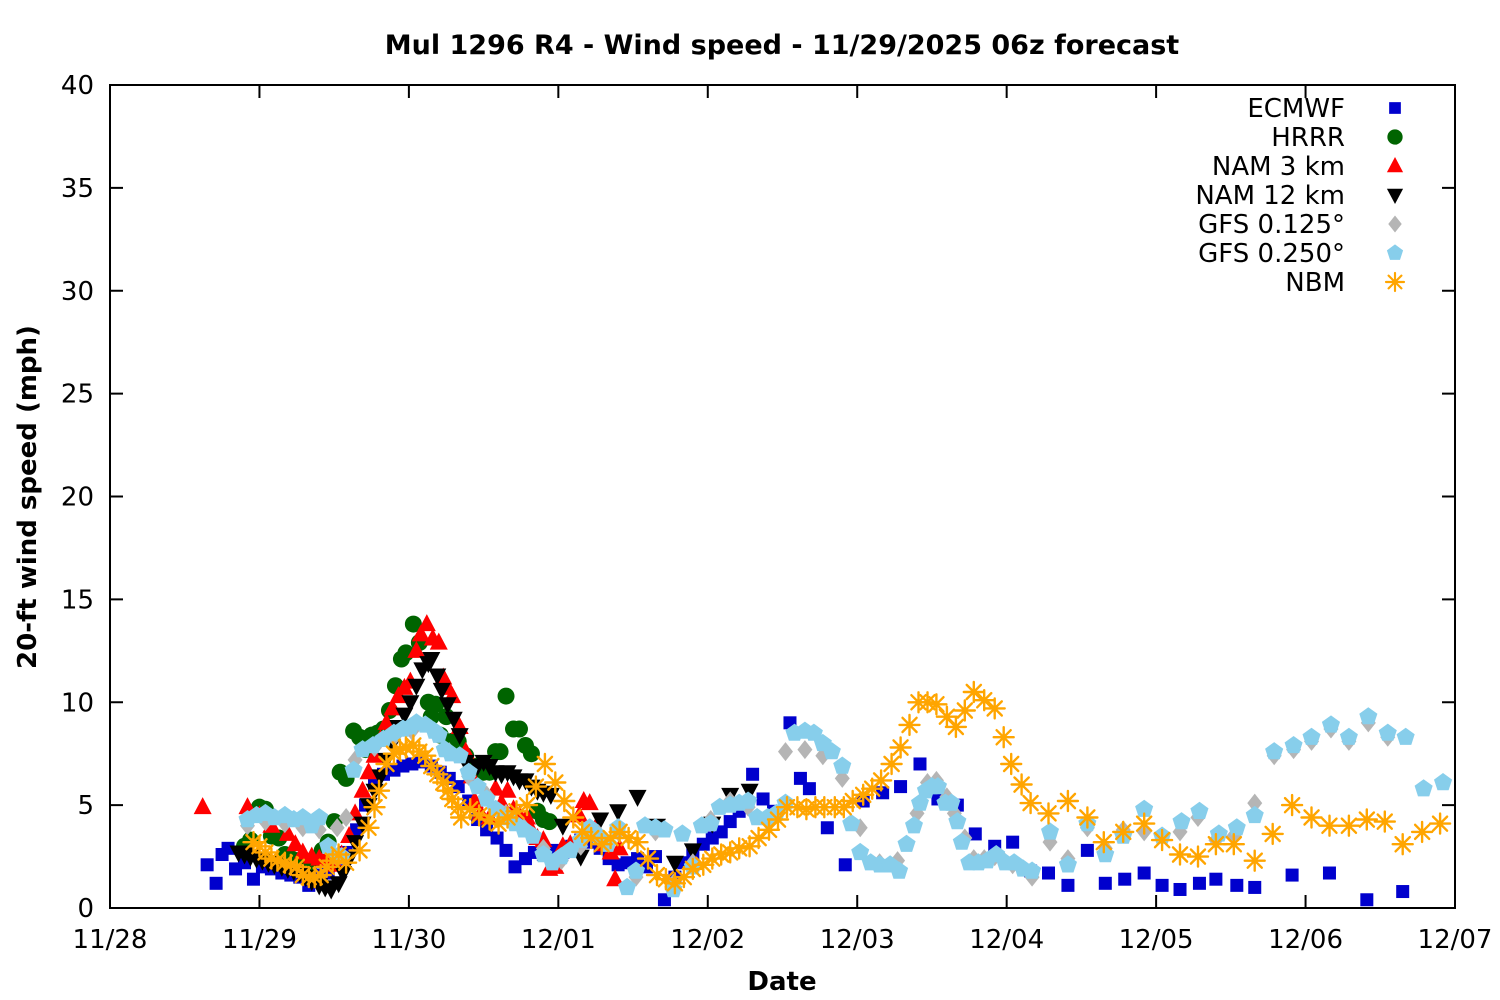 The height and width of the screenshot is (1000, 1500). I want to click on y-axis-label: 20-ft wind speed (mph), so click(28, 497).